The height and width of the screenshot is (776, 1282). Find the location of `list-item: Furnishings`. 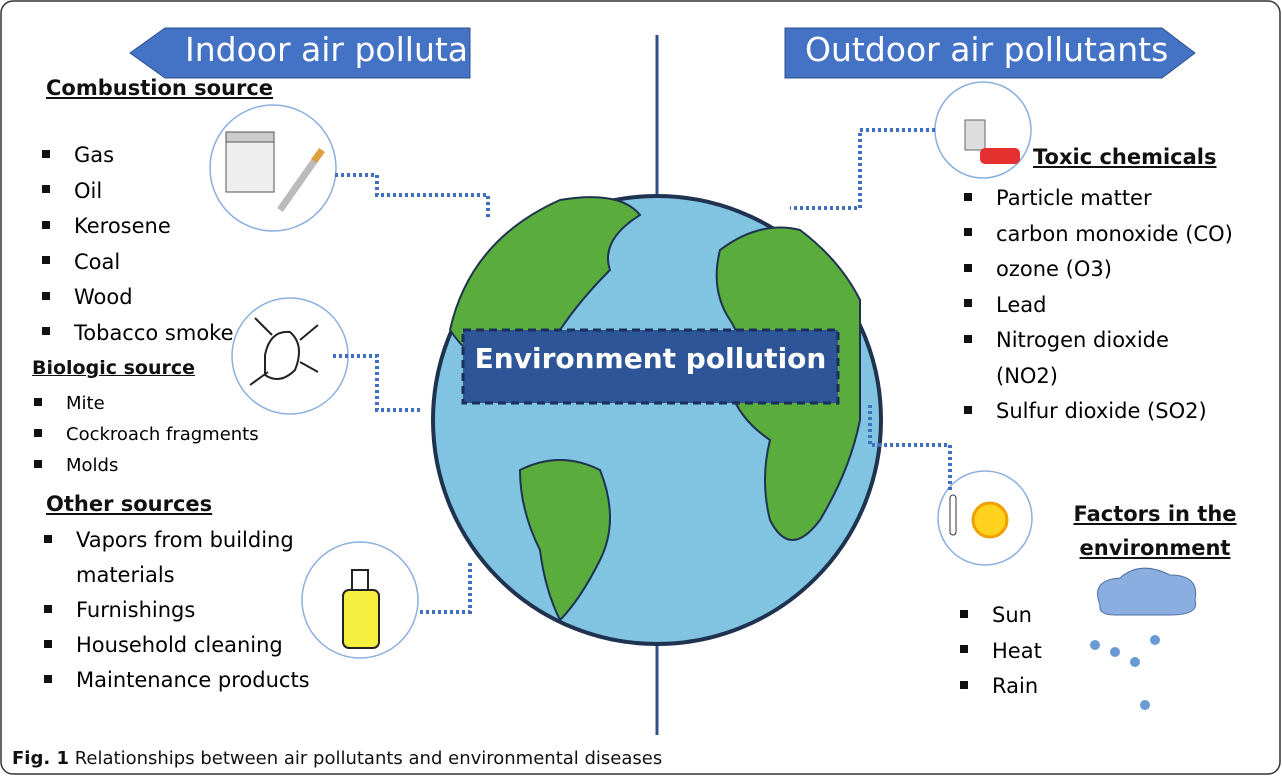

list-item: Furnishings is located at coordinates (184, 610).